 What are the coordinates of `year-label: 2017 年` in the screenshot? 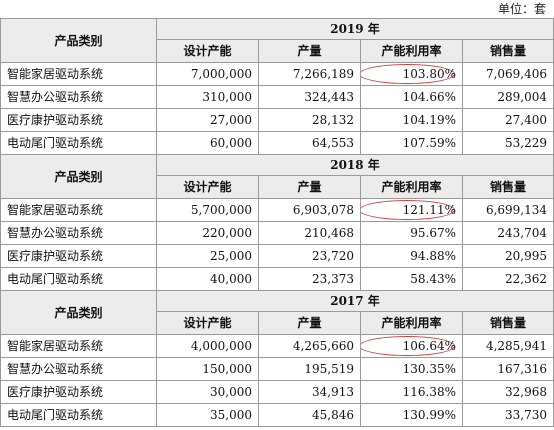 It's located at (354, 301).